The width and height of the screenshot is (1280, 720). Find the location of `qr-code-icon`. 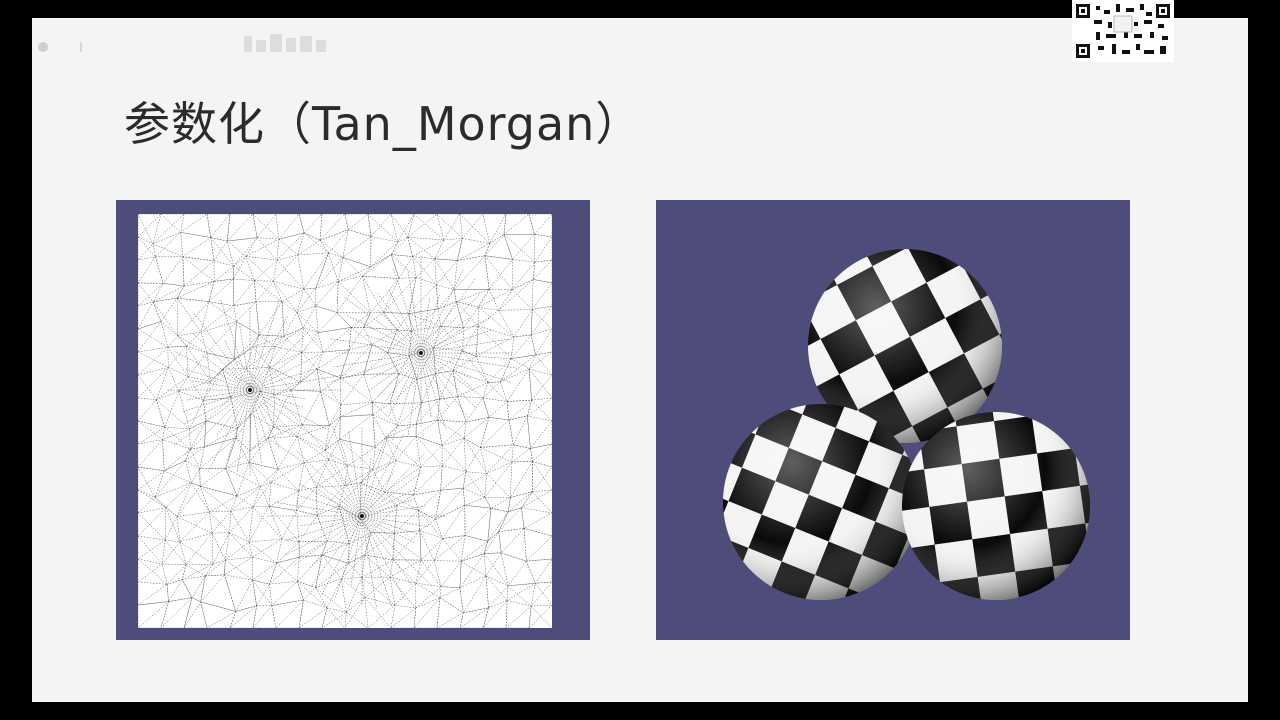

qr-code-icon is located at coordinates (1123, 31).